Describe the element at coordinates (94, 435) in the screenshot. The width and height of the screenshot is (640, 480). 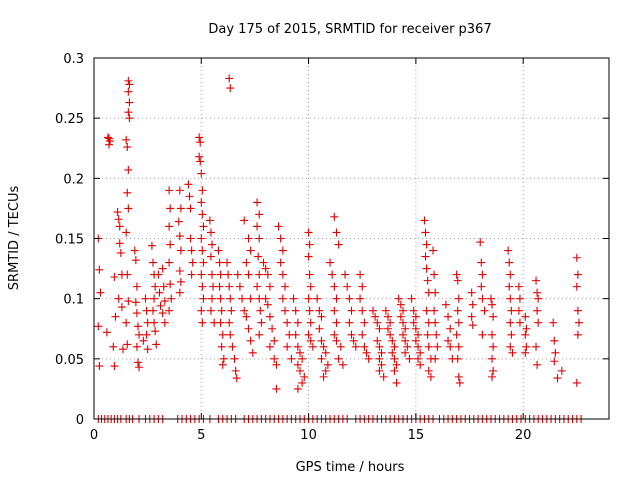
I see `x-tick-label: 0` at that location.